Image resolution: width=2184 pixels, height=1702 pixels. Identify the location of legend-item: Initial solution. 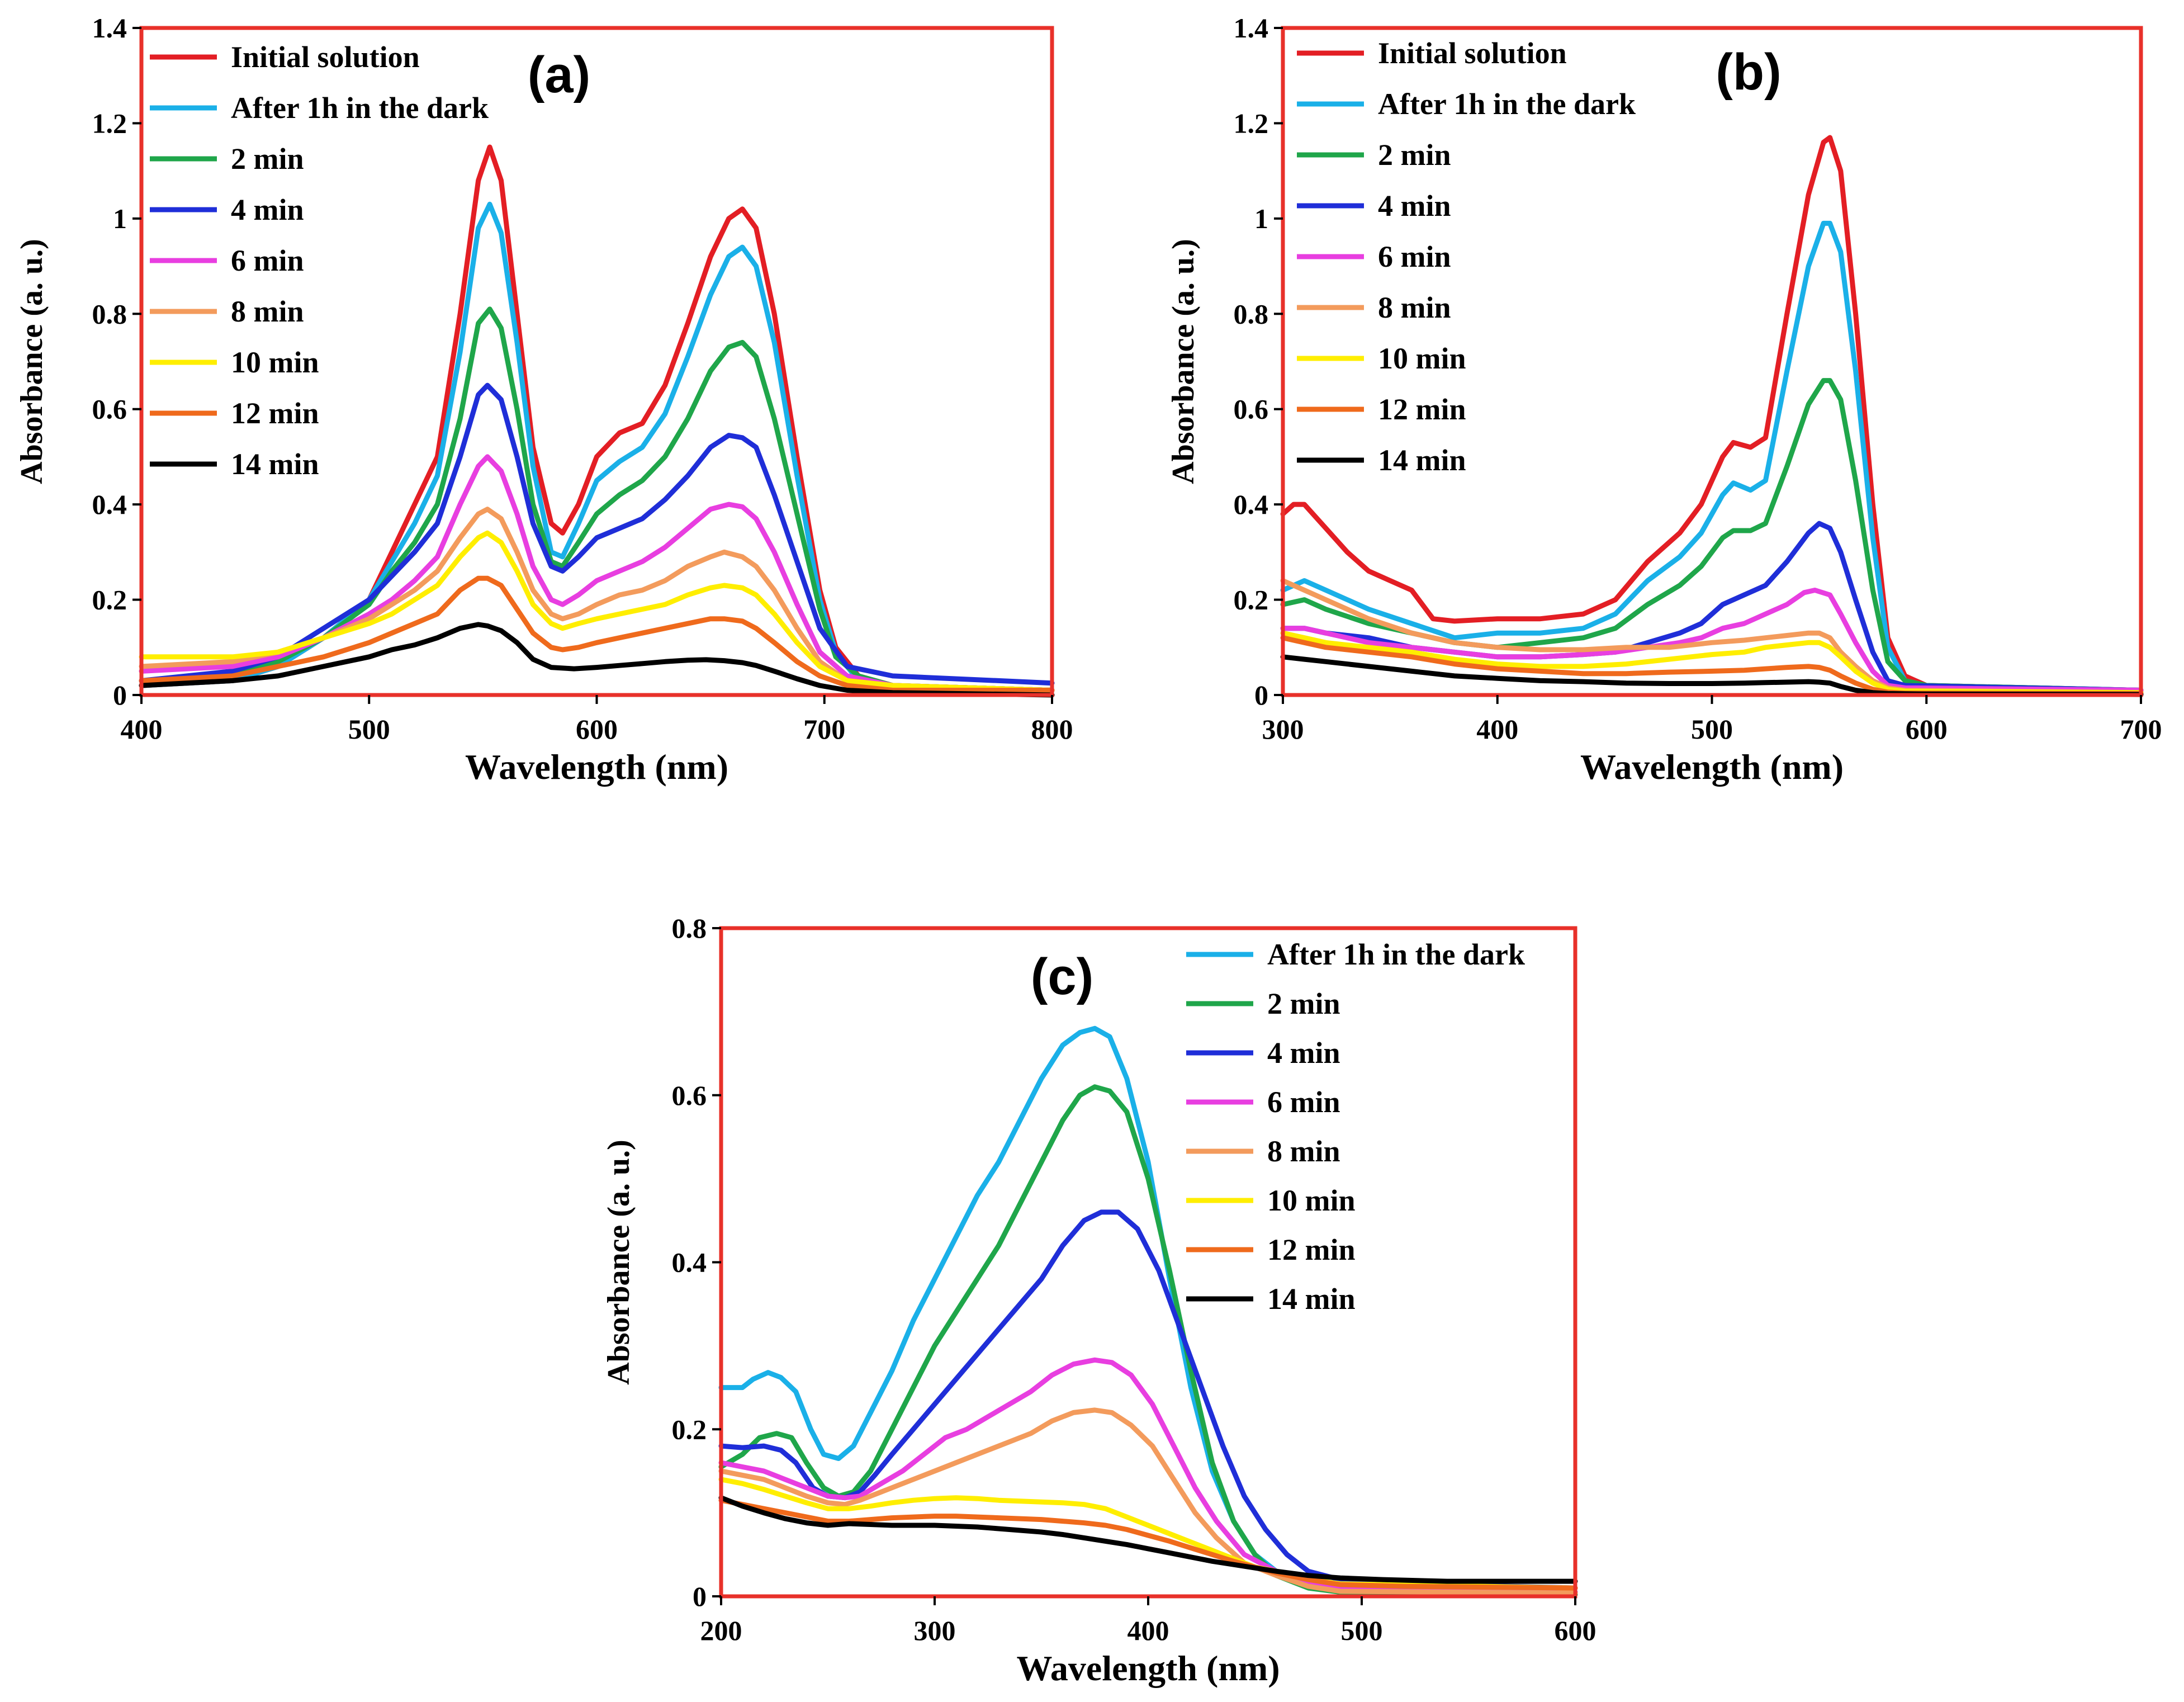
(285, 57).